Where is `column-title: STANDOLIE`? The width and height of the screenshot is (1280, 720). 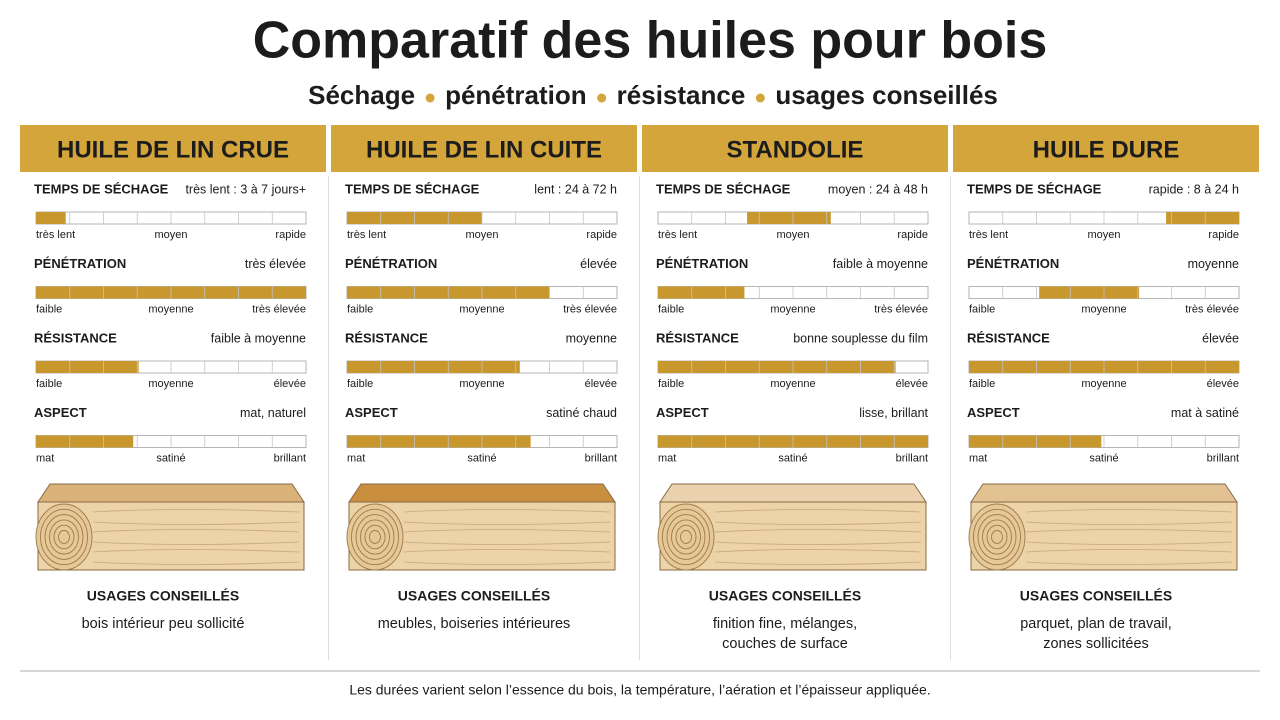
column-title: STANDOLIE is located at coordinates (795, 149).